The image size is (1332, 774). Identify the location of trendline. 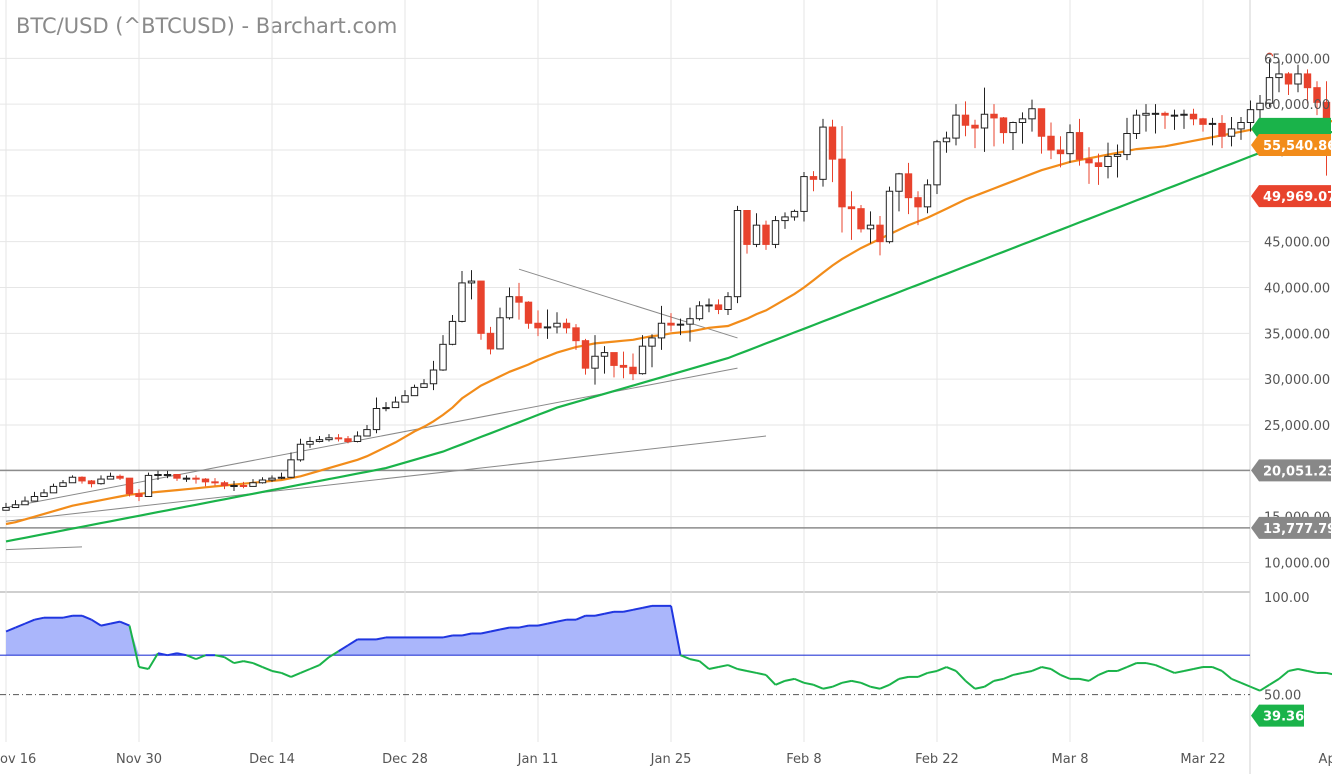
(628, 303).